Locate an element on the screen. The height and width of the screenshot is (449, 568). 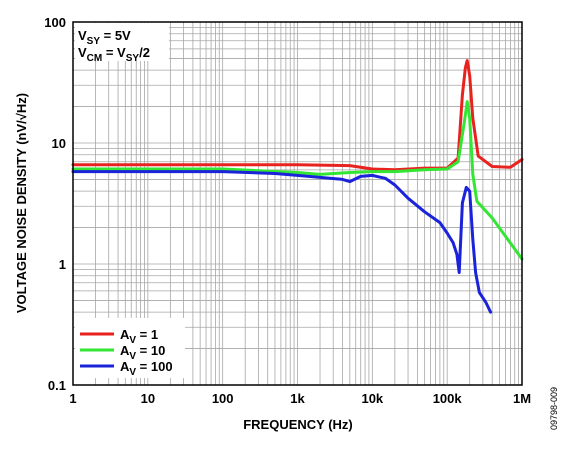
legend-box is located at coordinates (130, 348).